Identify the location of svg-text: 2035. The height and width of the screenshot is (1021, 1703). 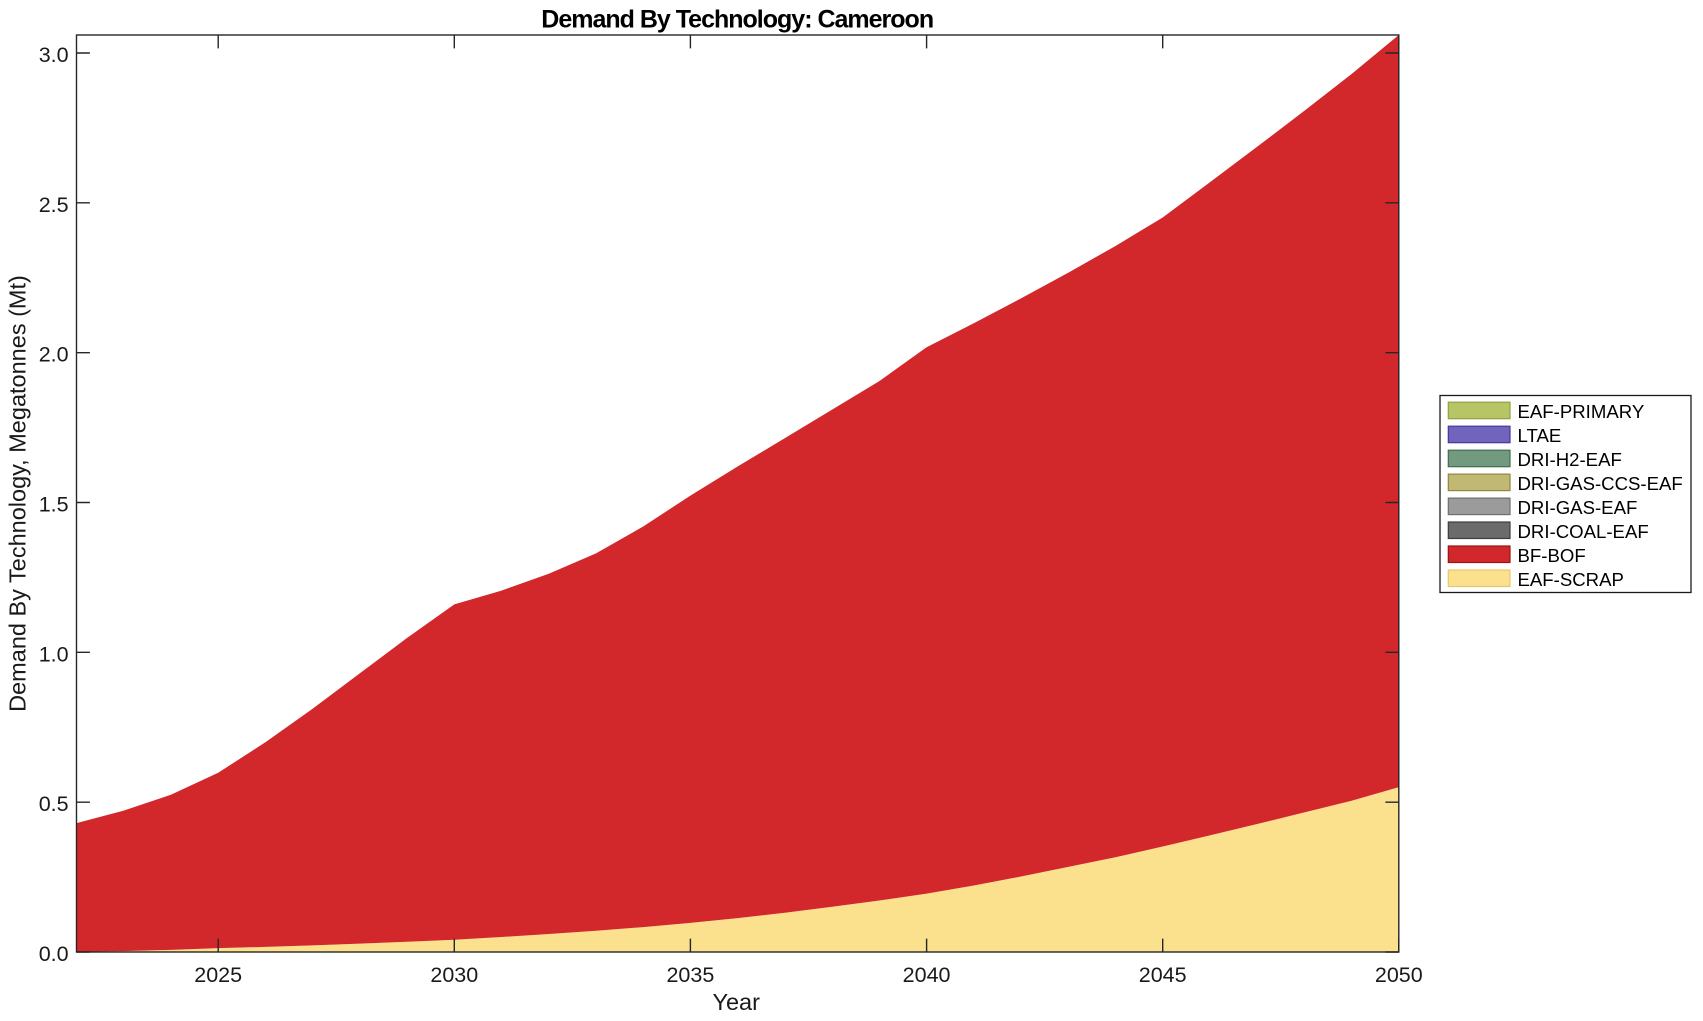
(690, 975).